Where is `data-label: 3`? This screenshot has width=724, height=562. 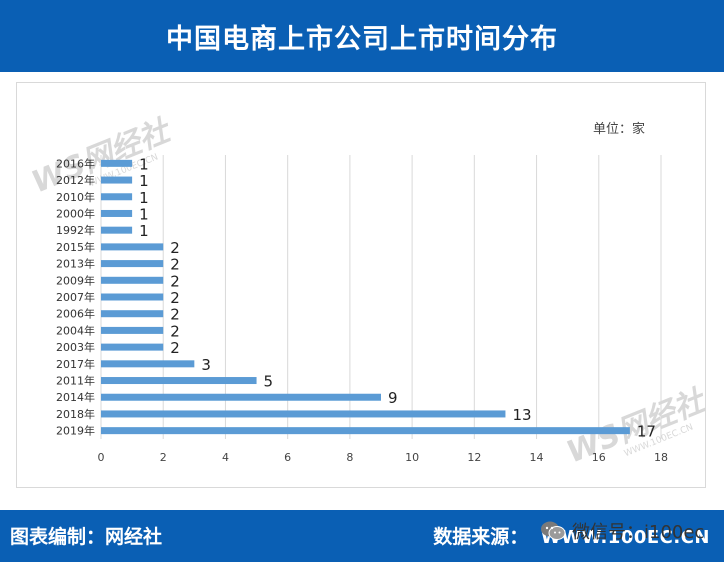 data-label: 3 is located at coordinates (206, 365).